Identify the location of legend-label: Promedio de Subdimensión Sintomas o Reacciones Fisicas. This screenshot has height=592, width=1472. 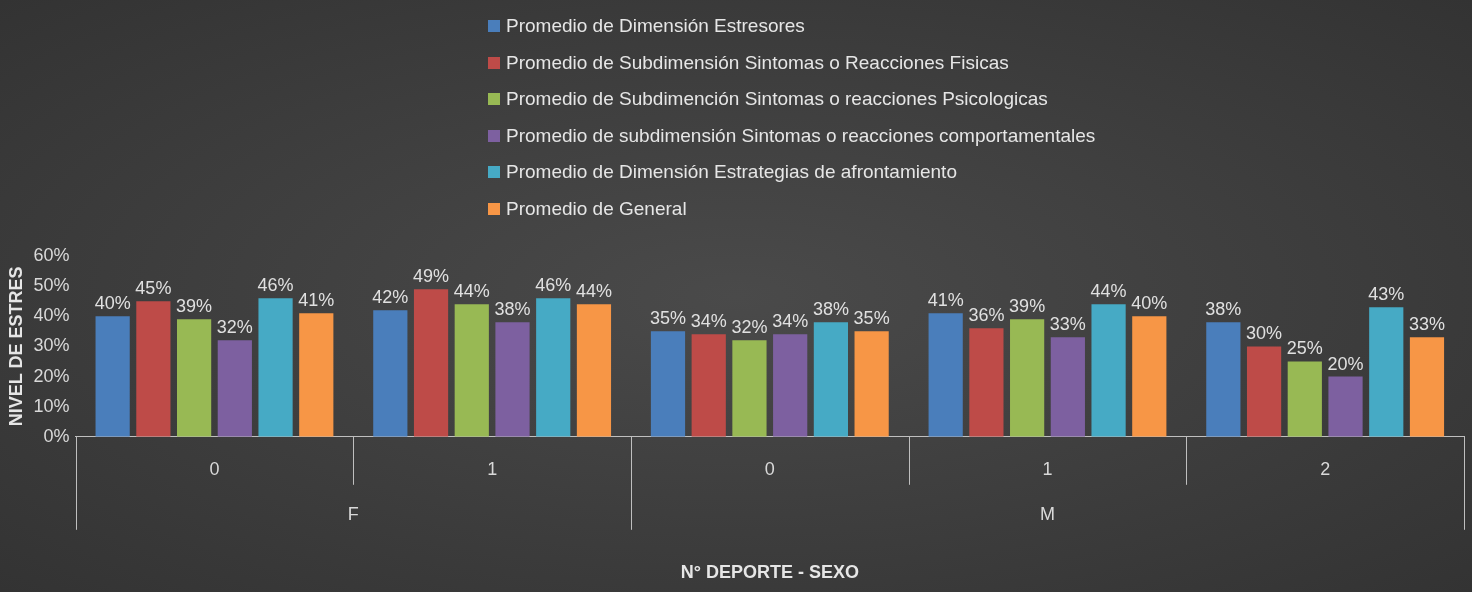
(757, 62).